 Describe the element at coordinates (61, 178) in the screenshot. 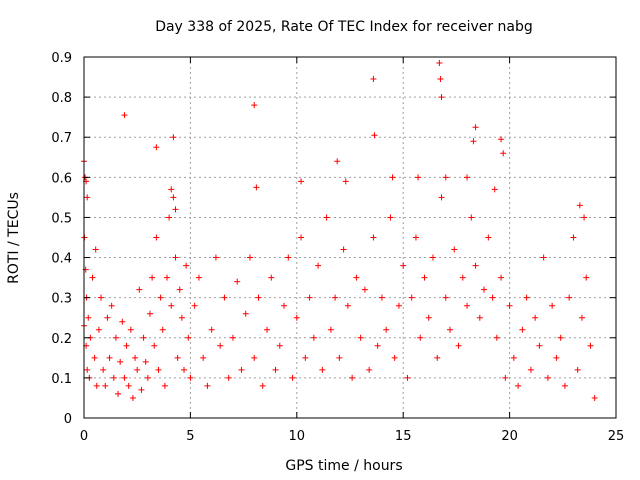

I see `y-tick-label: 0.6` at that location.